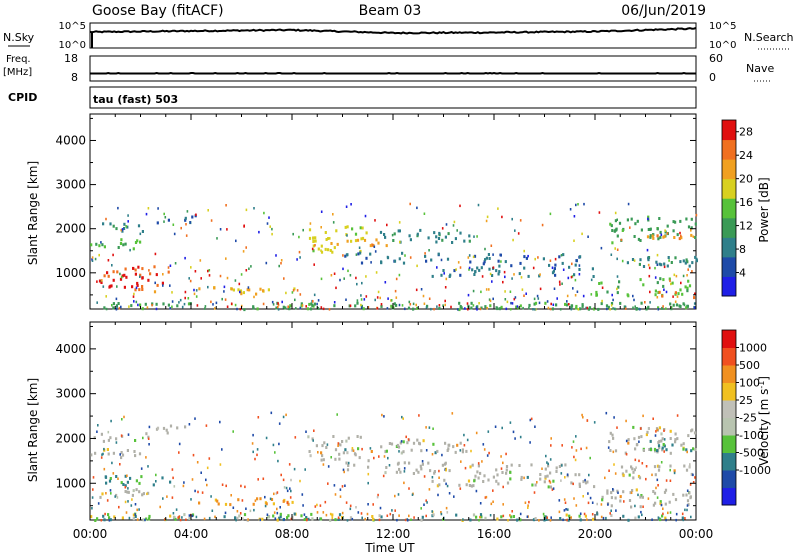 The height and width of the screenshot is (558, 800). Describe the element at coordinates (755, 470) in the screenshot. I see `colorbar-tick-label: -1000` at that location.